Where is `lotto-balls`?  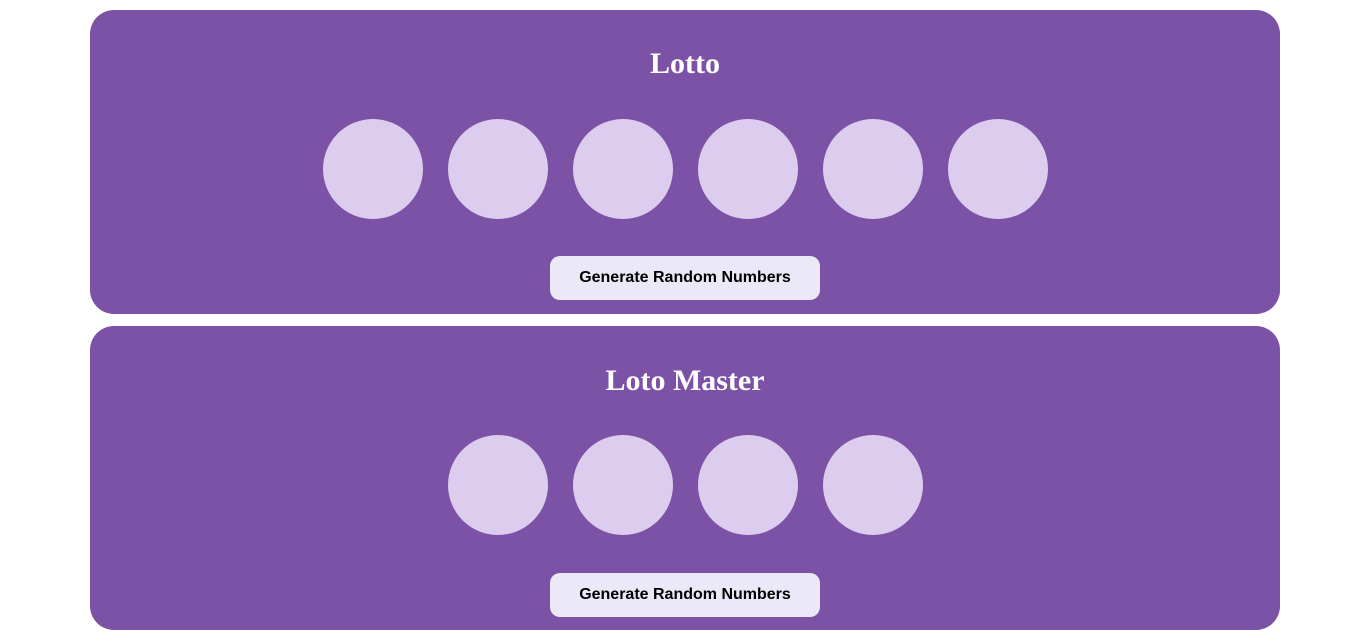 lotto-balls is located at coordinates (685, 169).